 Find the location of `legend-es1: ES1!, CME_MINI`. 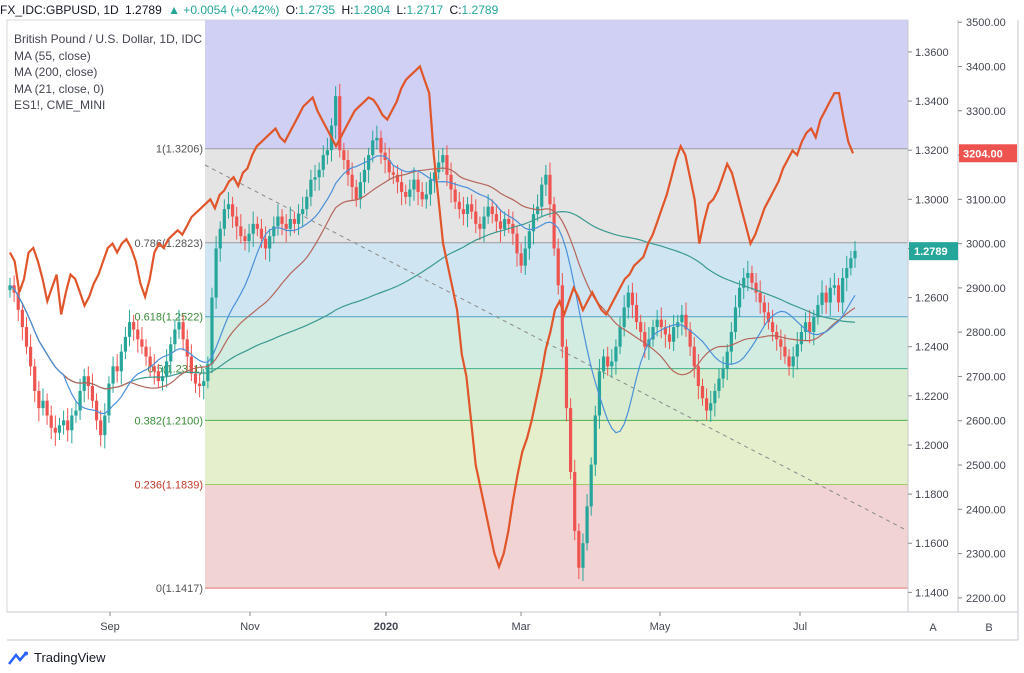

legend-es1: ES1!, CME_MINI is located at coordinates (60, 105).